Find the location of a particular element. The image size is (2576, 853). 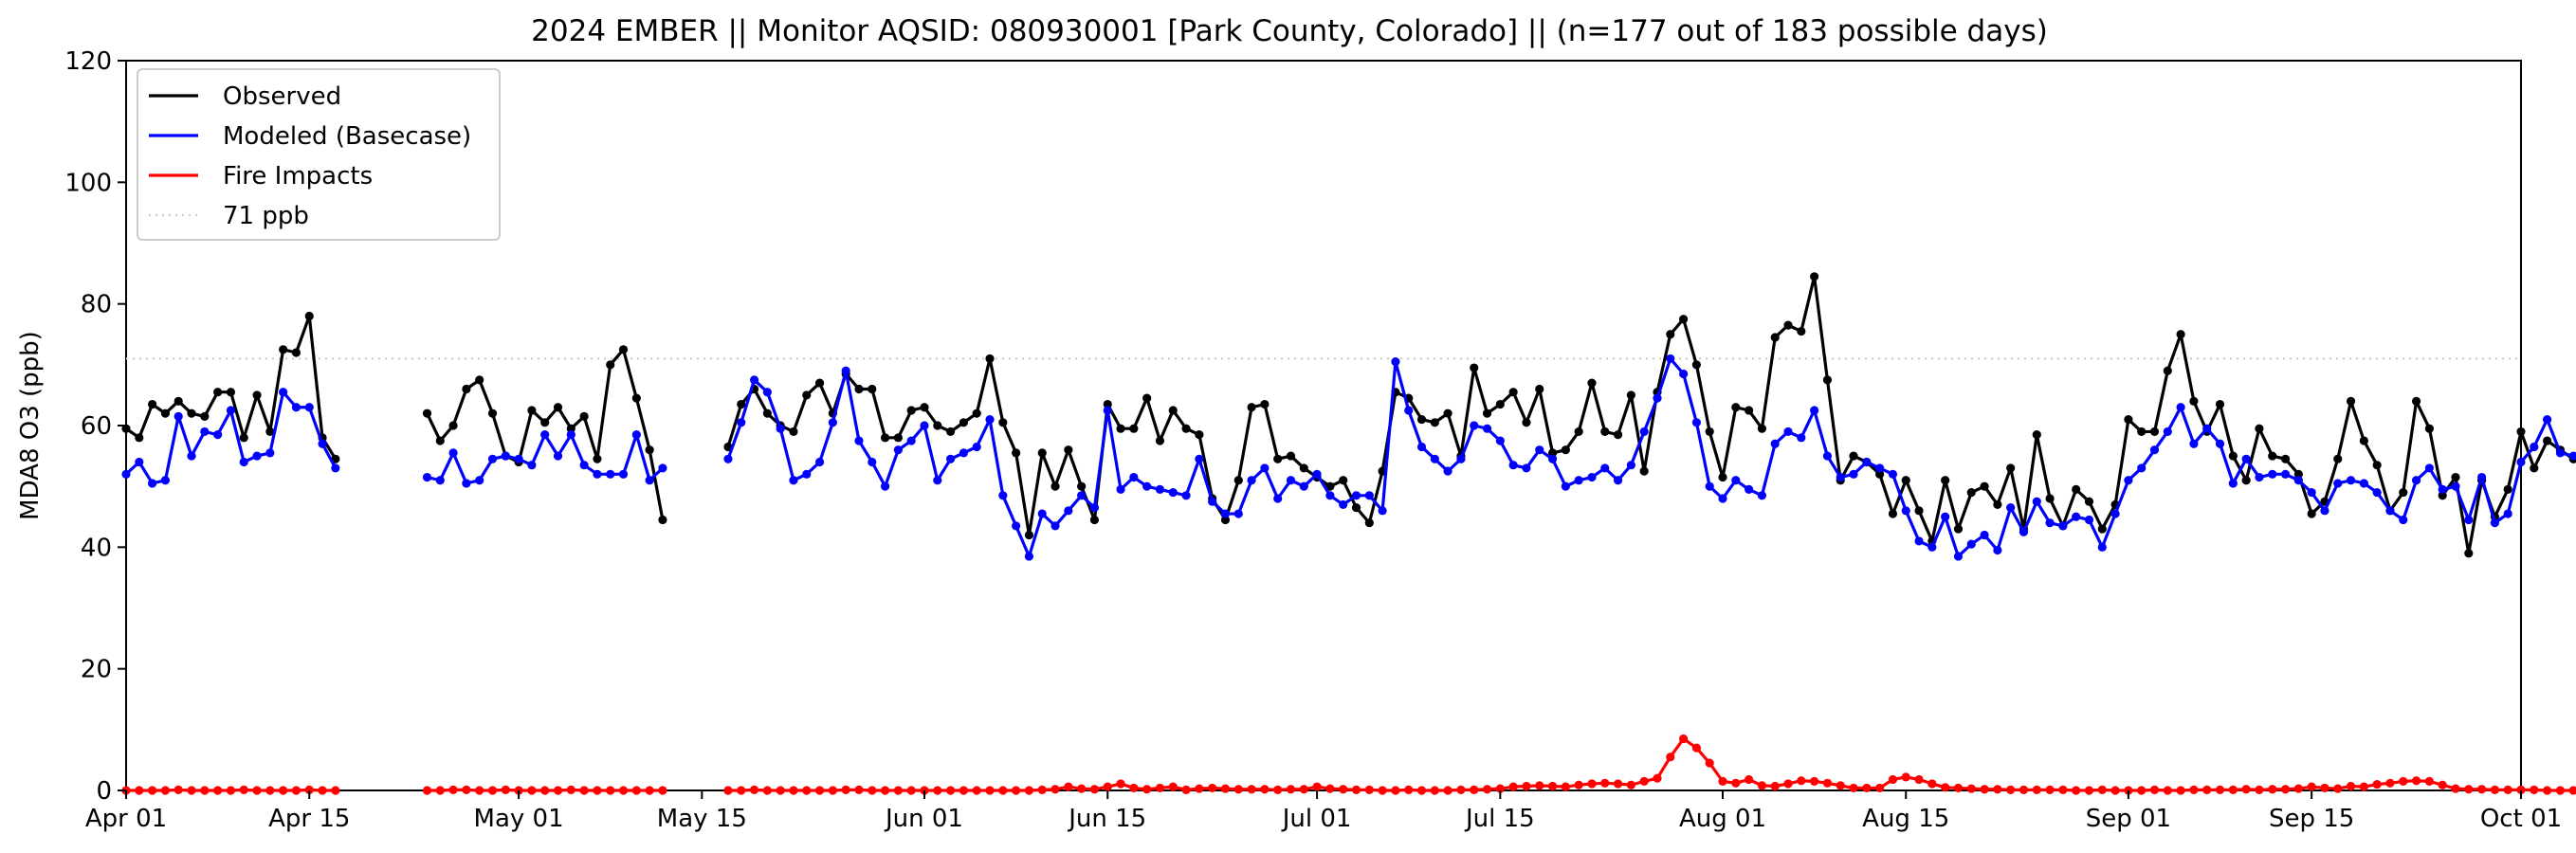

x-tick-label: Sep 01 is located at coordinates (2128, 819).